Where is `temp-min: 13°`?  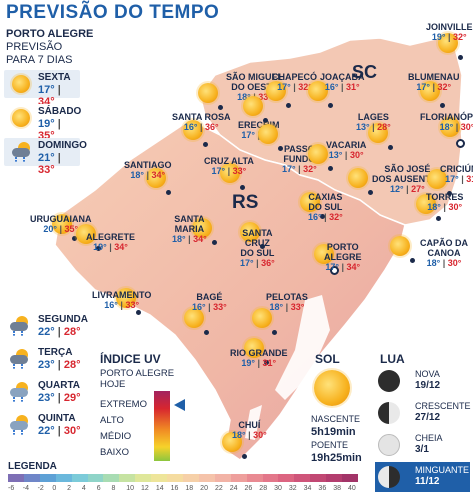
temp-min: 13° is located at coordinates (335, 155).